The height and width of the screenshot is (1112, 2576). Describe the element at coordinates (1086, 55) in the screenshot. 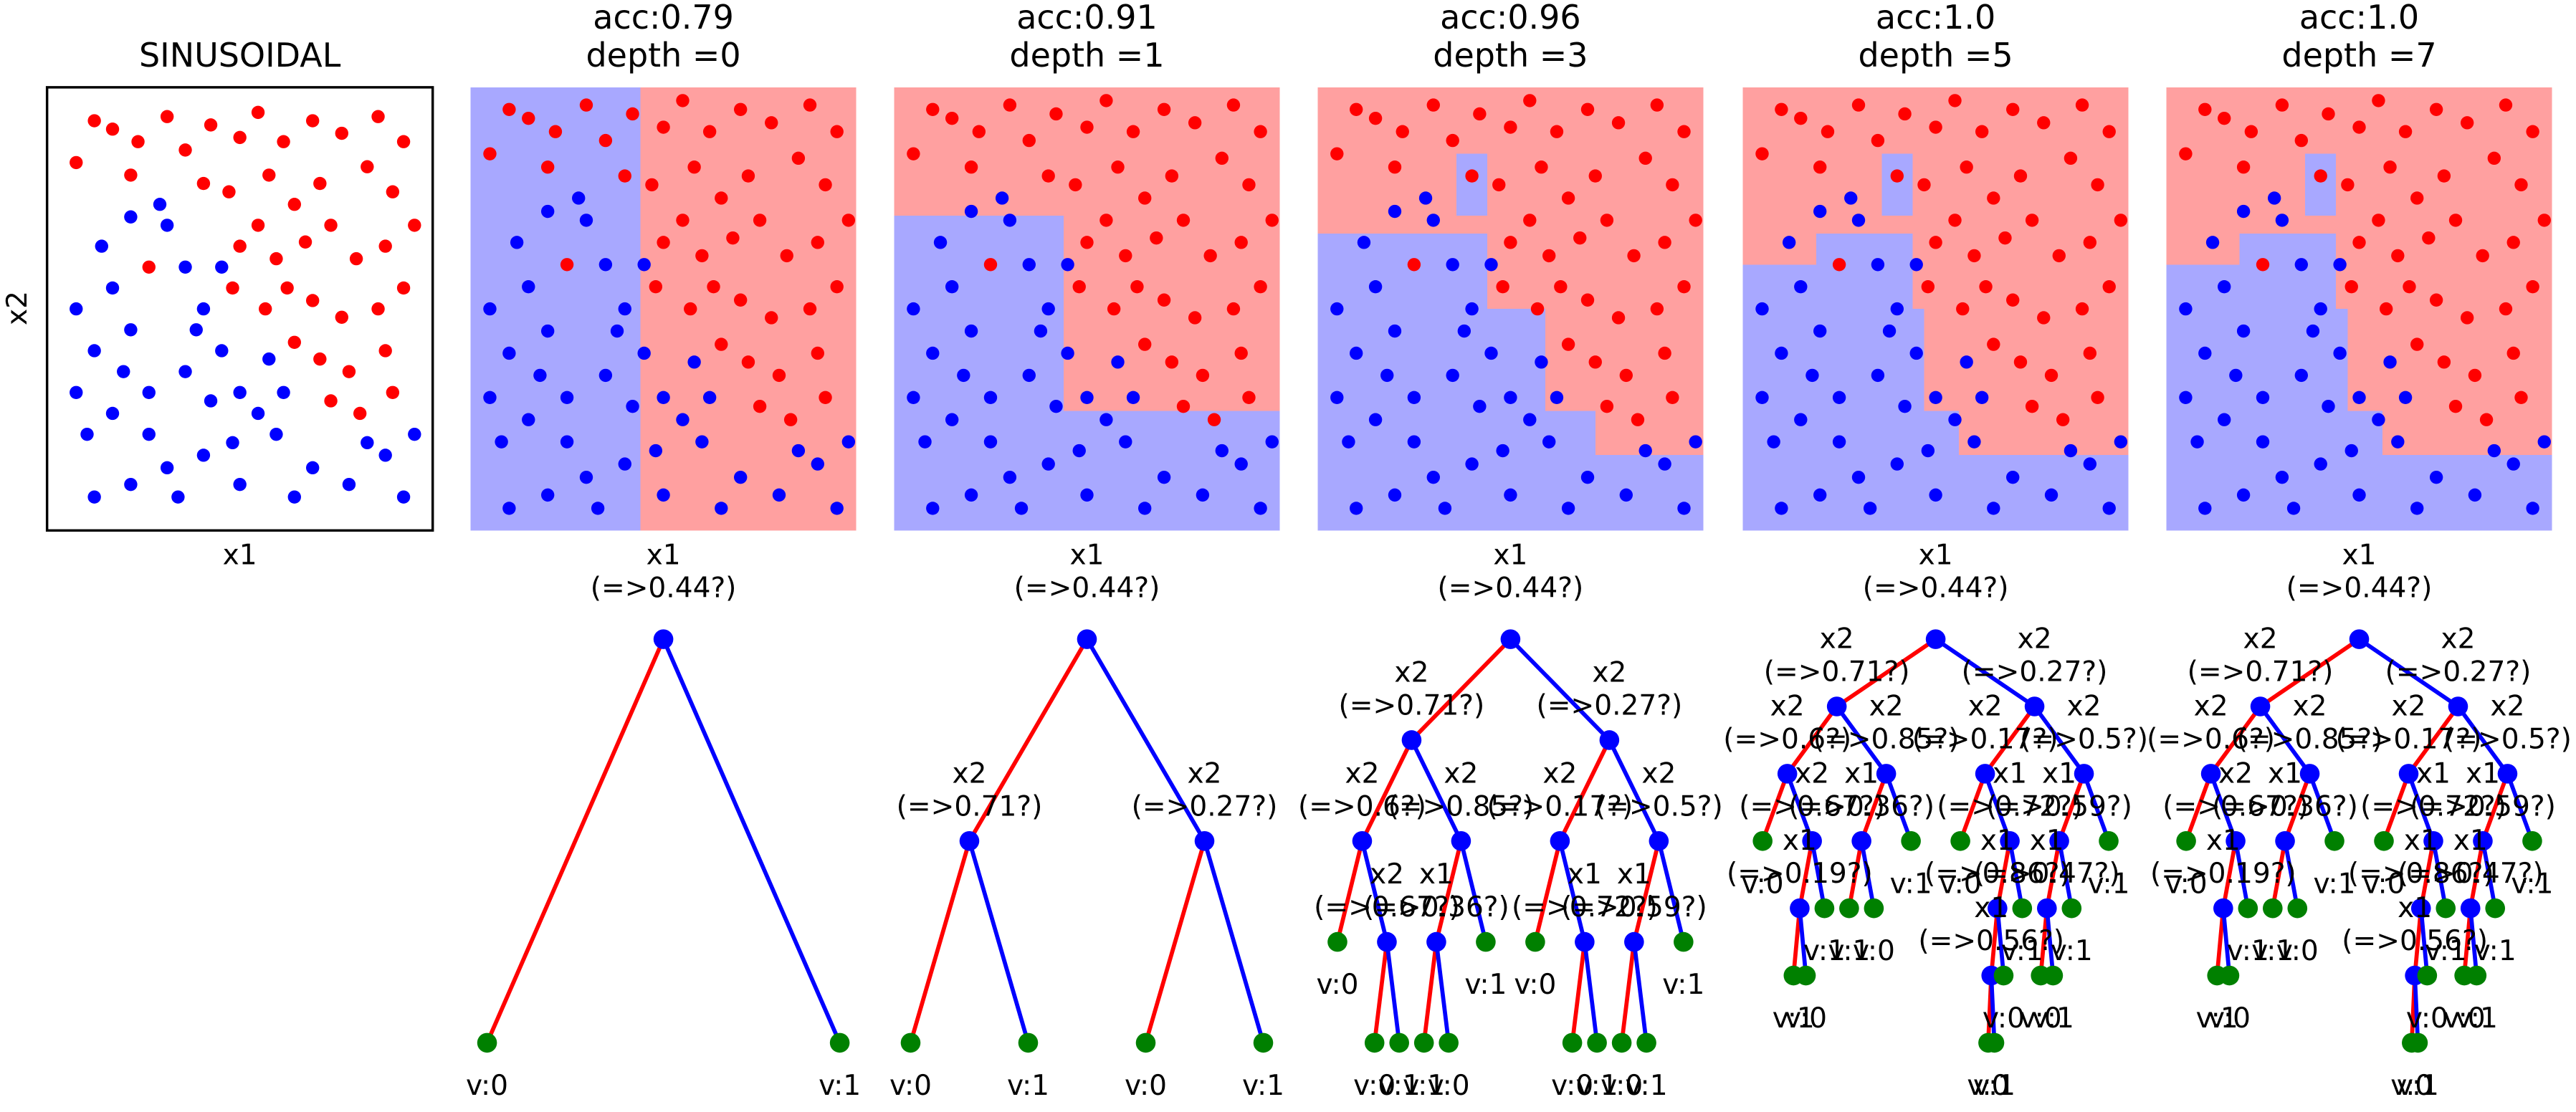

I see `chart-subtitle: depth =1` at that location.